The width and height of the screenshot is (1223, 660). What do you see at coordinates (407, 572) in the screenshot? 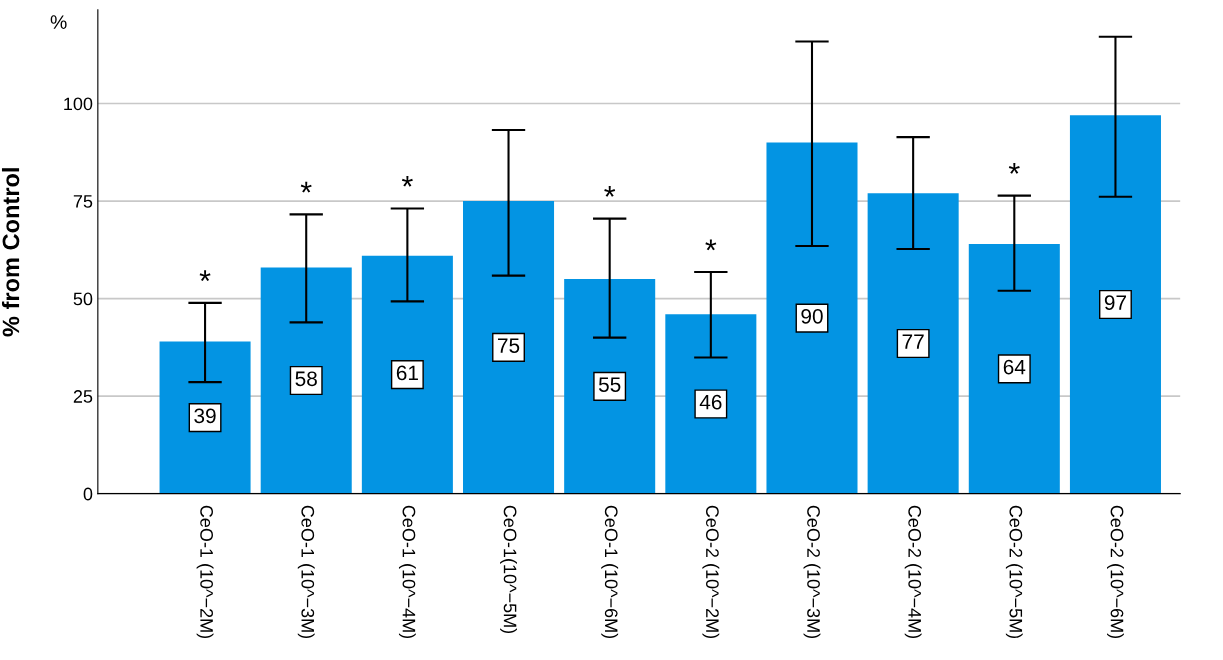
I see `x-tick-label: CeO-1 (10^−4M)` at bounding box center [407, 572].